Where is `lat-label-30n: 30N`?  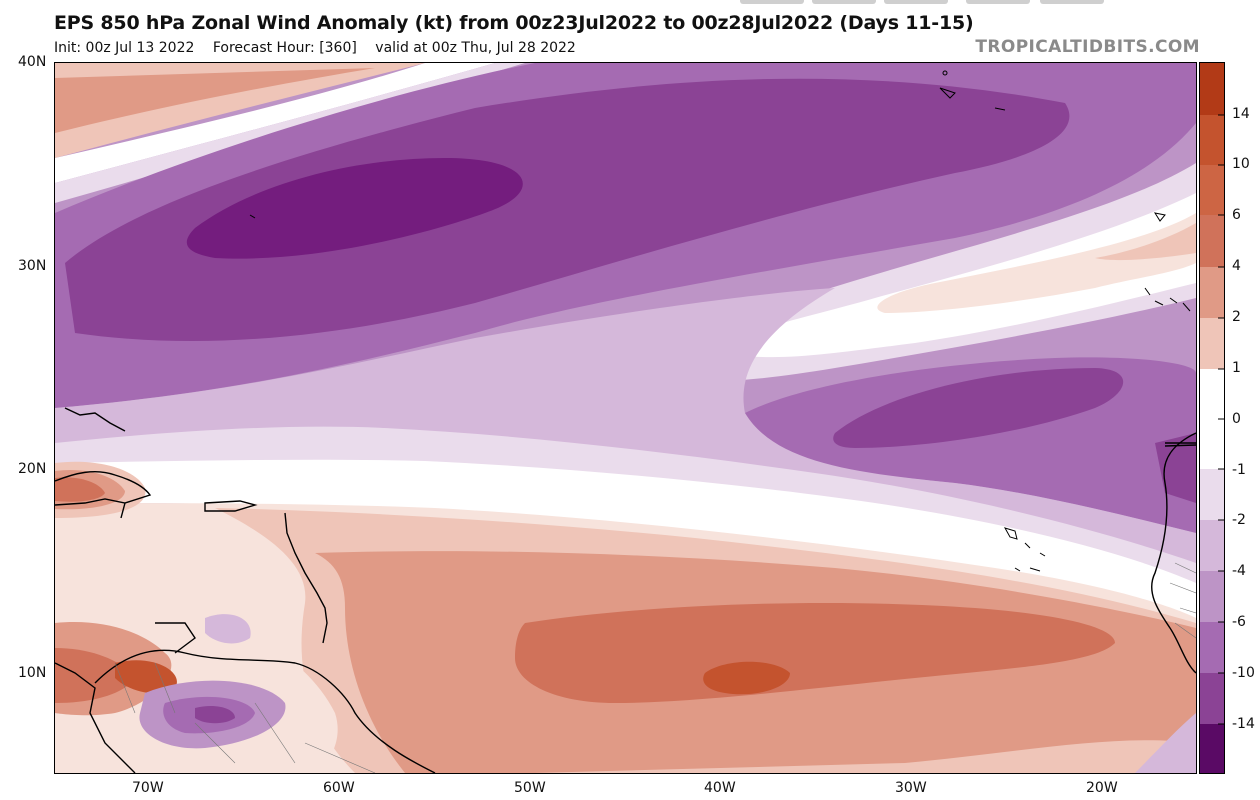
lat-label-30n: 30N is located at coordinates (32, 266).